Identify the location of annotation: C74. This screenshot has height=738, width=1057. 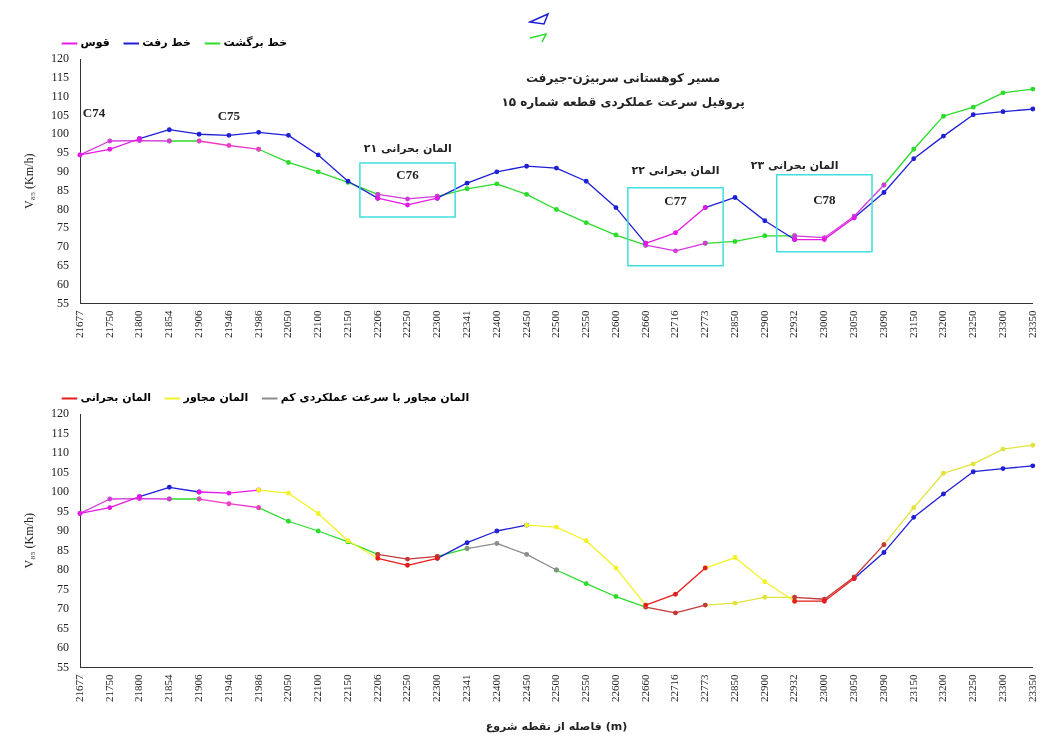
(94, 113).